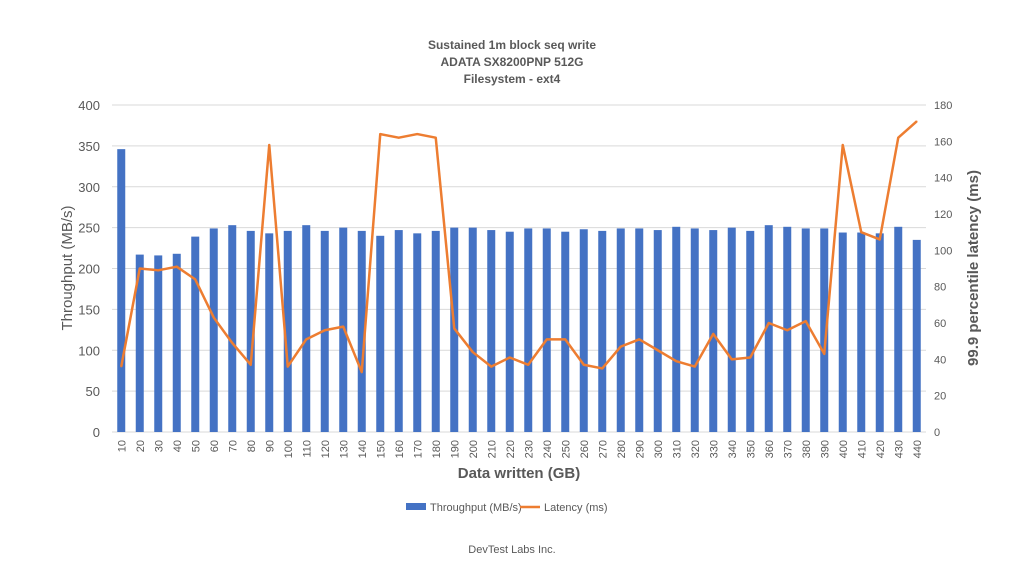  What do you see at coordinates (512, 45) in the screenshot?
I see `chart-title-line-1: Sustained 1m block seq write` at bounding box center [512, 45].